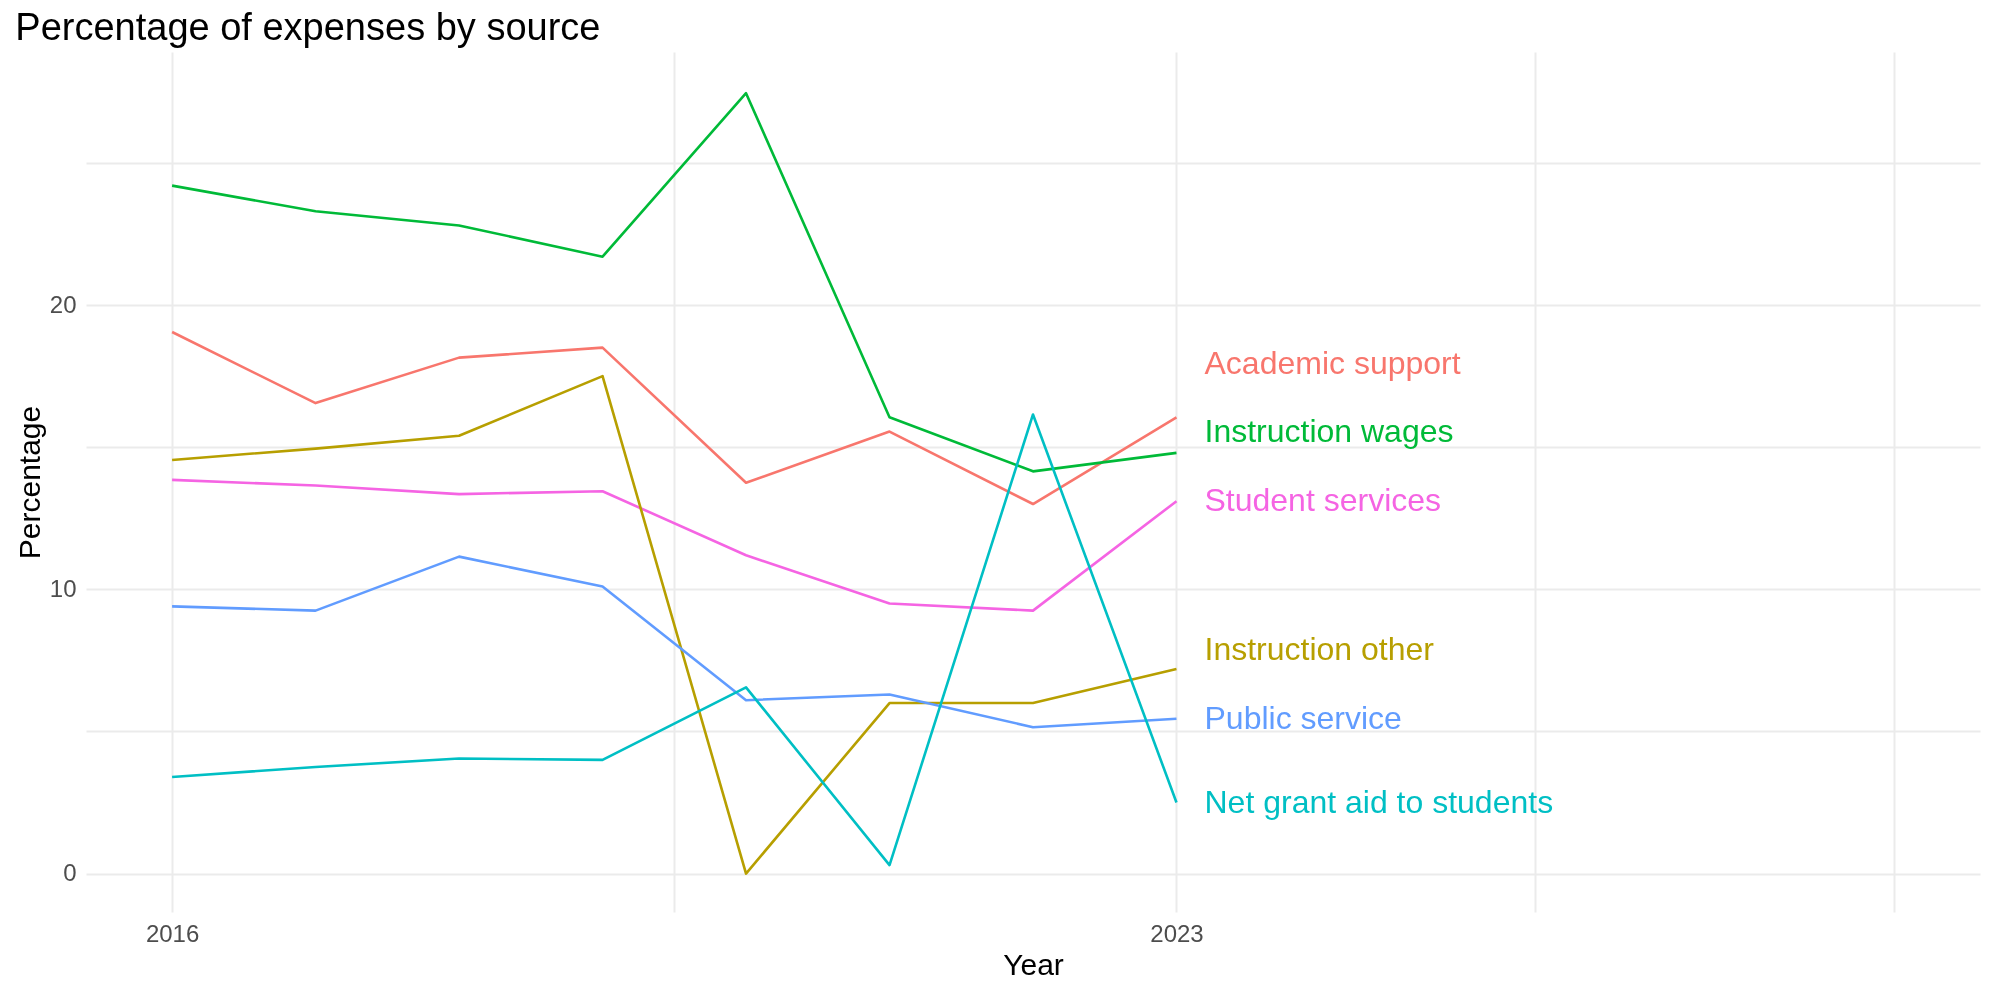  I want to click on series-label: Instruction wages, so click(1329, 431).